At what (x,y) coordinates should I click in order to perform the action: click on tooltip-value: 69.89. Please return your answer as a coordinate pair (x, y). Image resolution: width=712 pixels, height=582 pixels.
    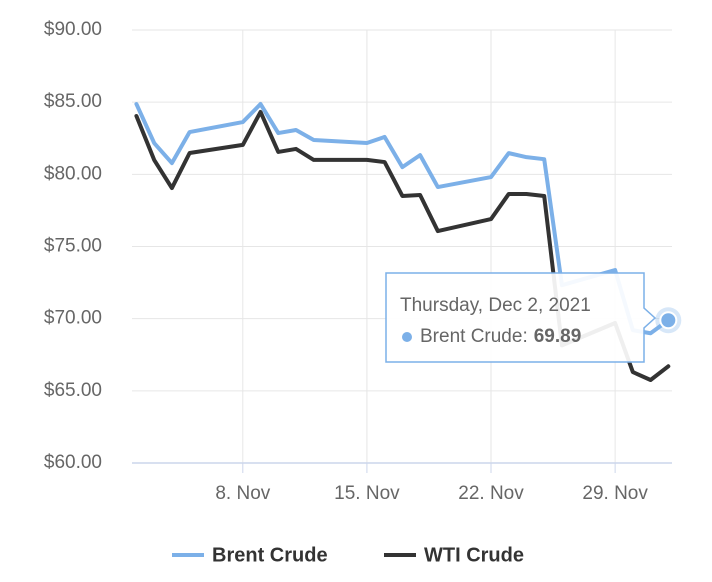
    Looking at the image, I should click on (558, 336).